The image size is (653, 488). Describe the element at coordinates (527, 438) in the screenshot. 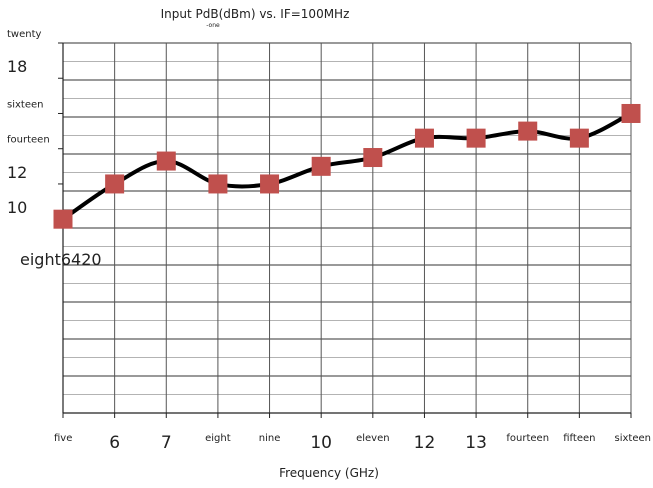

I see `x-tick-label: fourteen` at that location.